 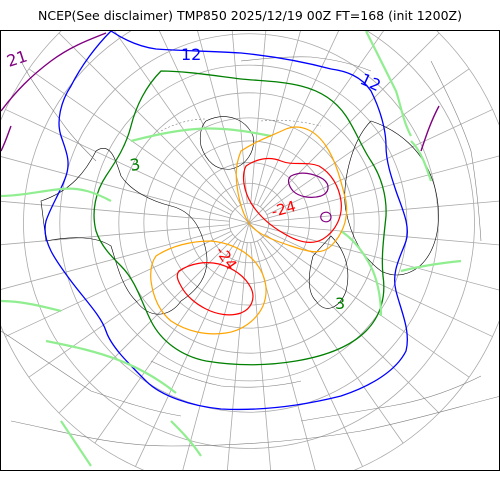 What do you see at coordinates (283, 209) in the screenshot?
I see `label-minus24-upper: -24` at bounding box center [283, 209].